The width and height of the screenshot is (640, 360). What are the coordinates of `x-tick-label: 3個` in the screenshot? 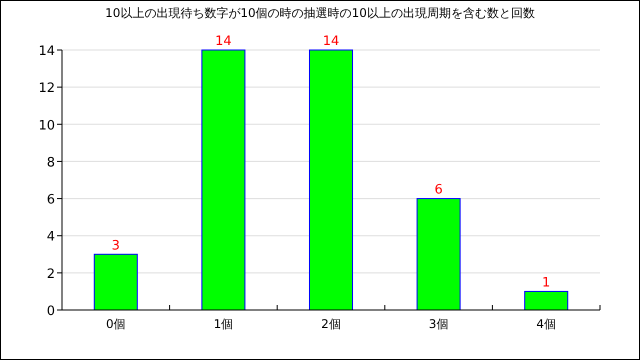 It's located at (438, 324).